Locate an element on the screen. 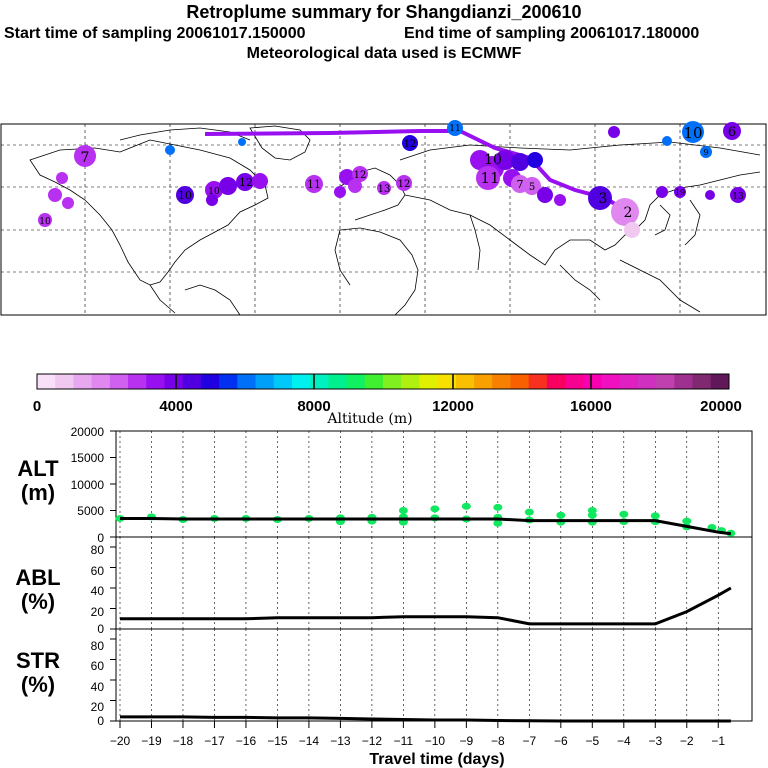  x-tick-label: −9 is located at coordinates (467, 741).